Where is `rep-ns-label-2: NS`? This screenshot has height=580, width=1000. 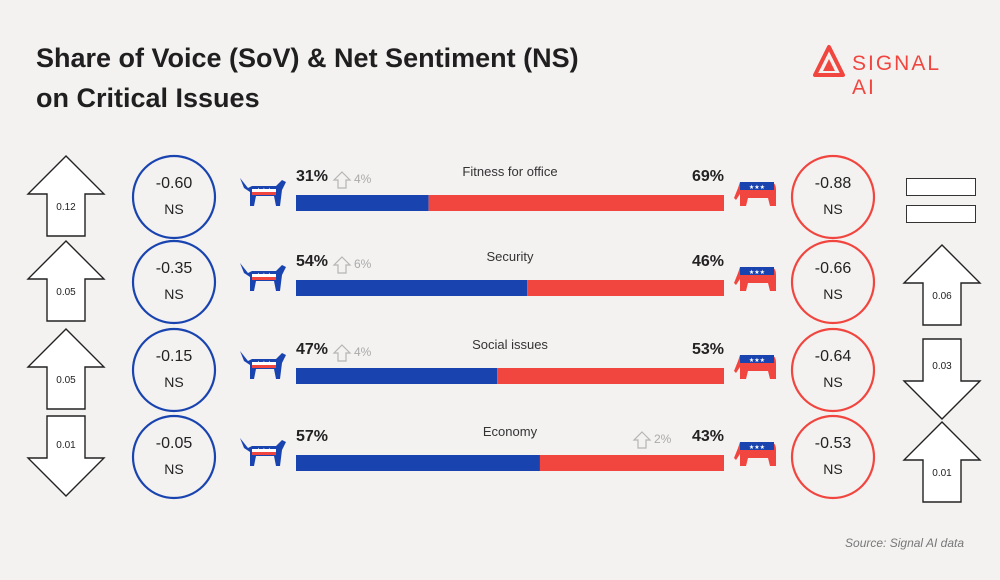 rep-ns-label-2: NS is located at coordinates (833, 294).